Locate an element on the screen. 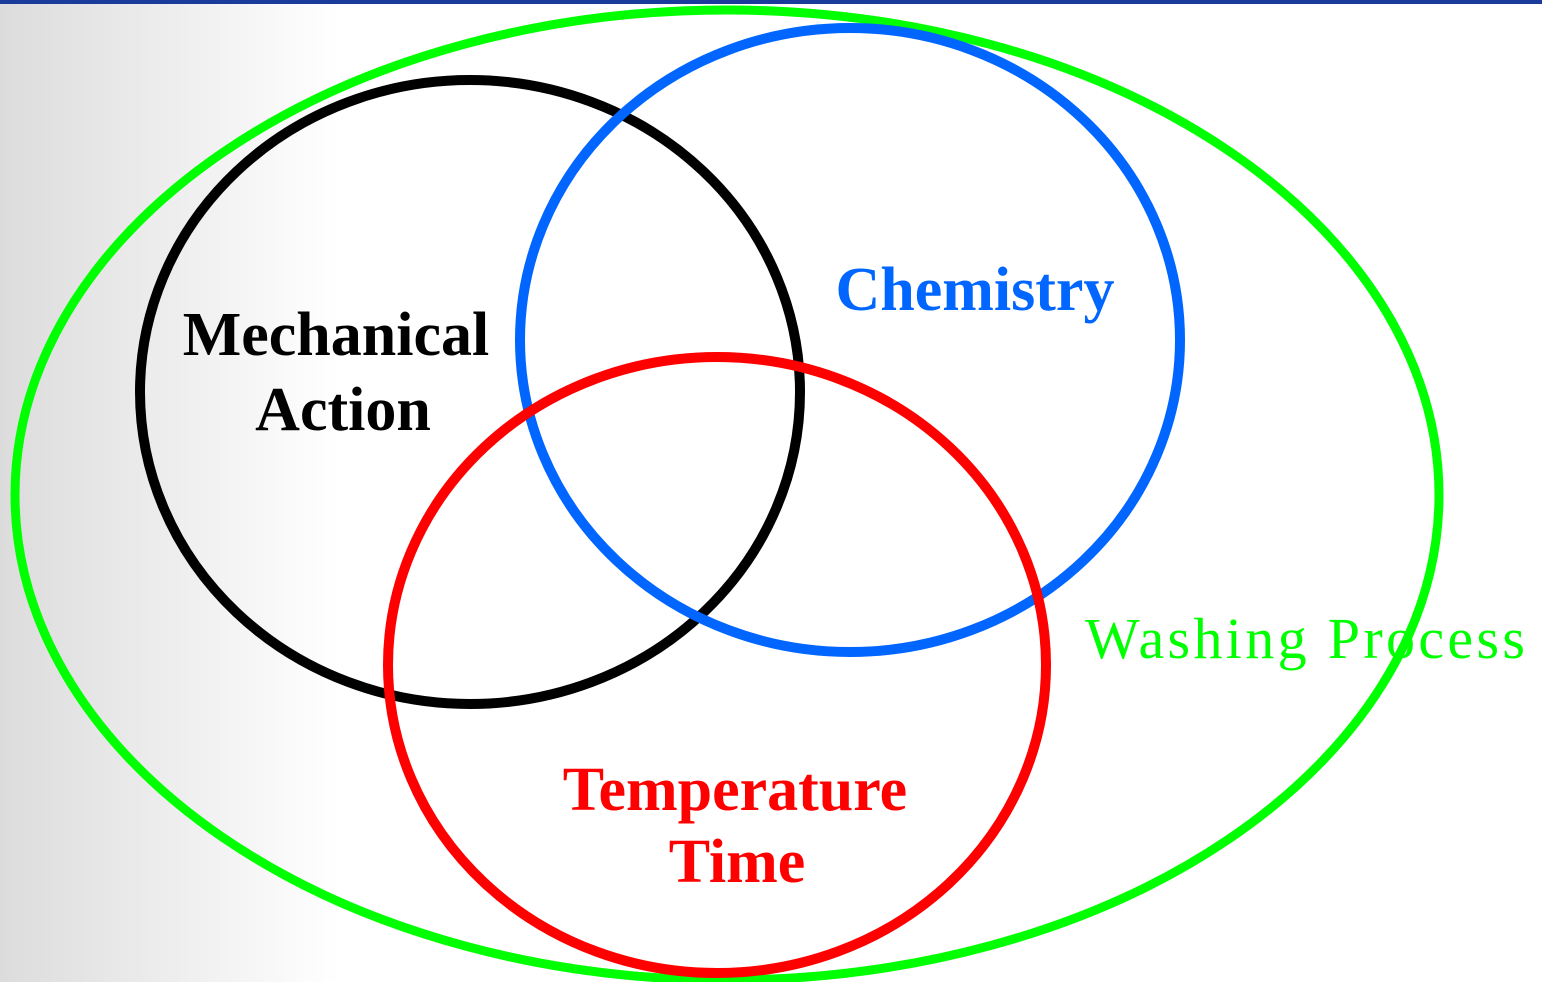  set-label: Time is located at coordinates (737, 862).